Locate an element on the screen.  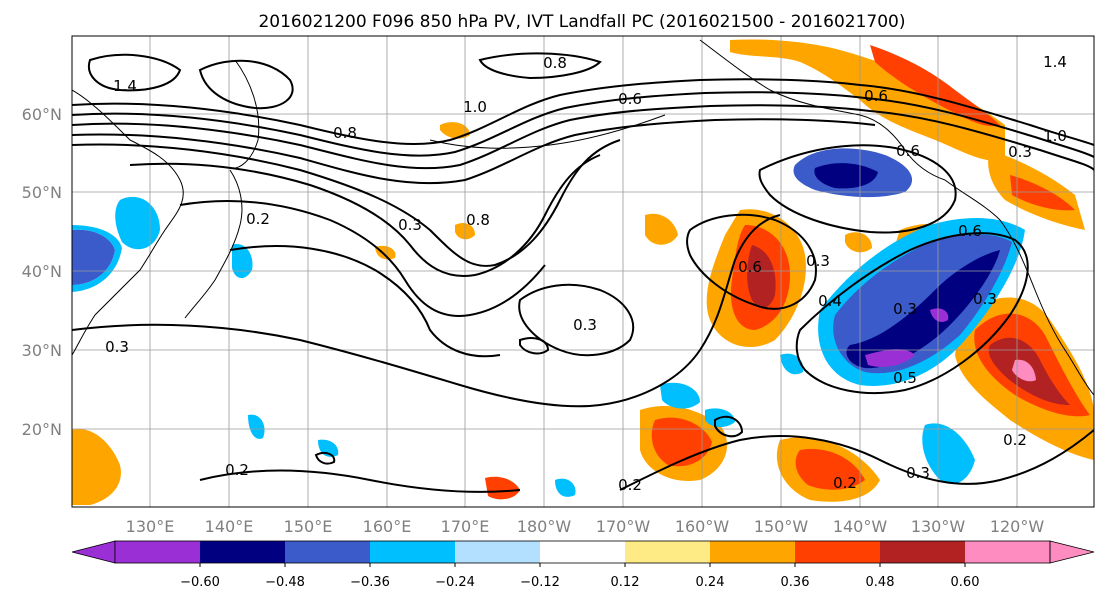
colorbar is located at coordinates (583, 552).